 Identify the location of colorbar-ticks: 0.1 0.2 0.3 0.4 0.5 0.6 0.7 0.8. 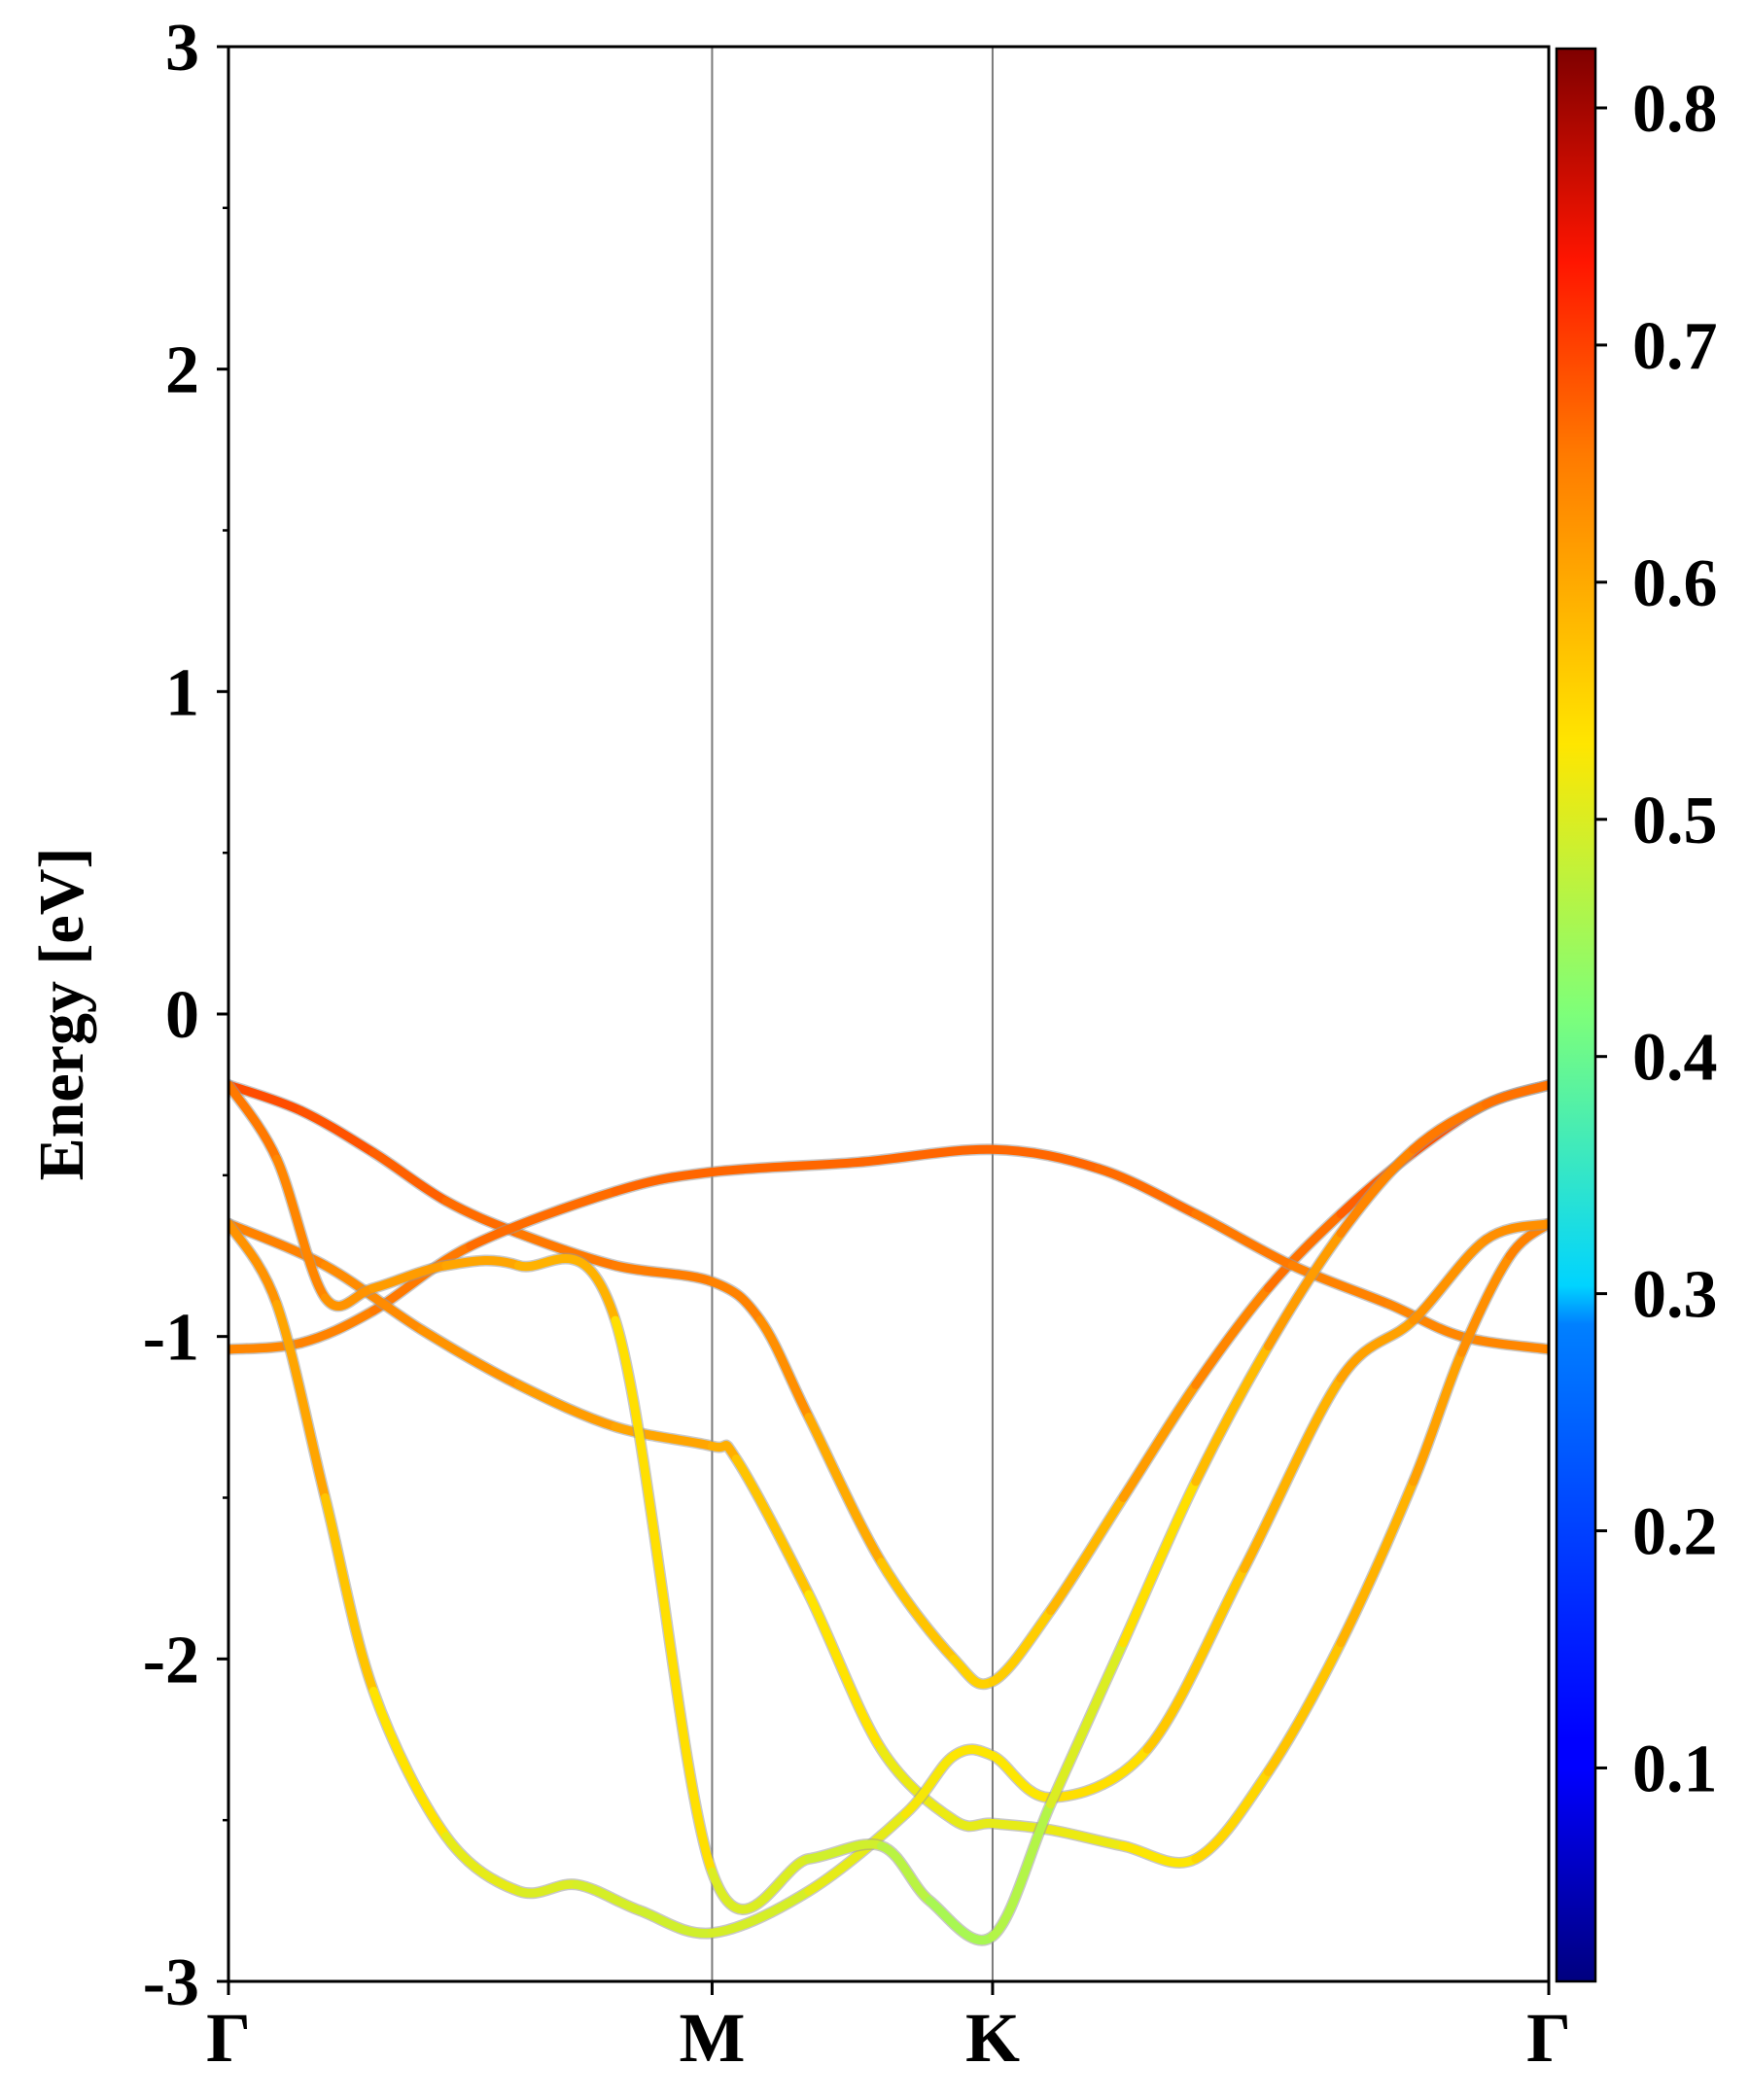
(1656, 939).